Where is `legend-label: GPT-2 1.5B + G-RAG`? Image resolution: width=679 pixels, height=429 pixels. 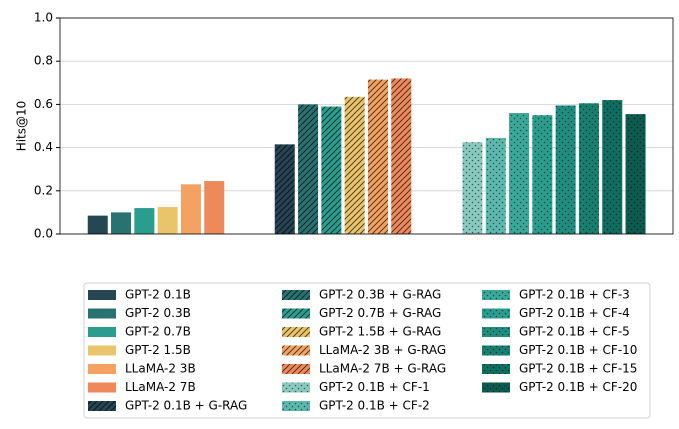 legend-label: GPT-2 1.5B + G-RAG is located at coordinates (380, 332).